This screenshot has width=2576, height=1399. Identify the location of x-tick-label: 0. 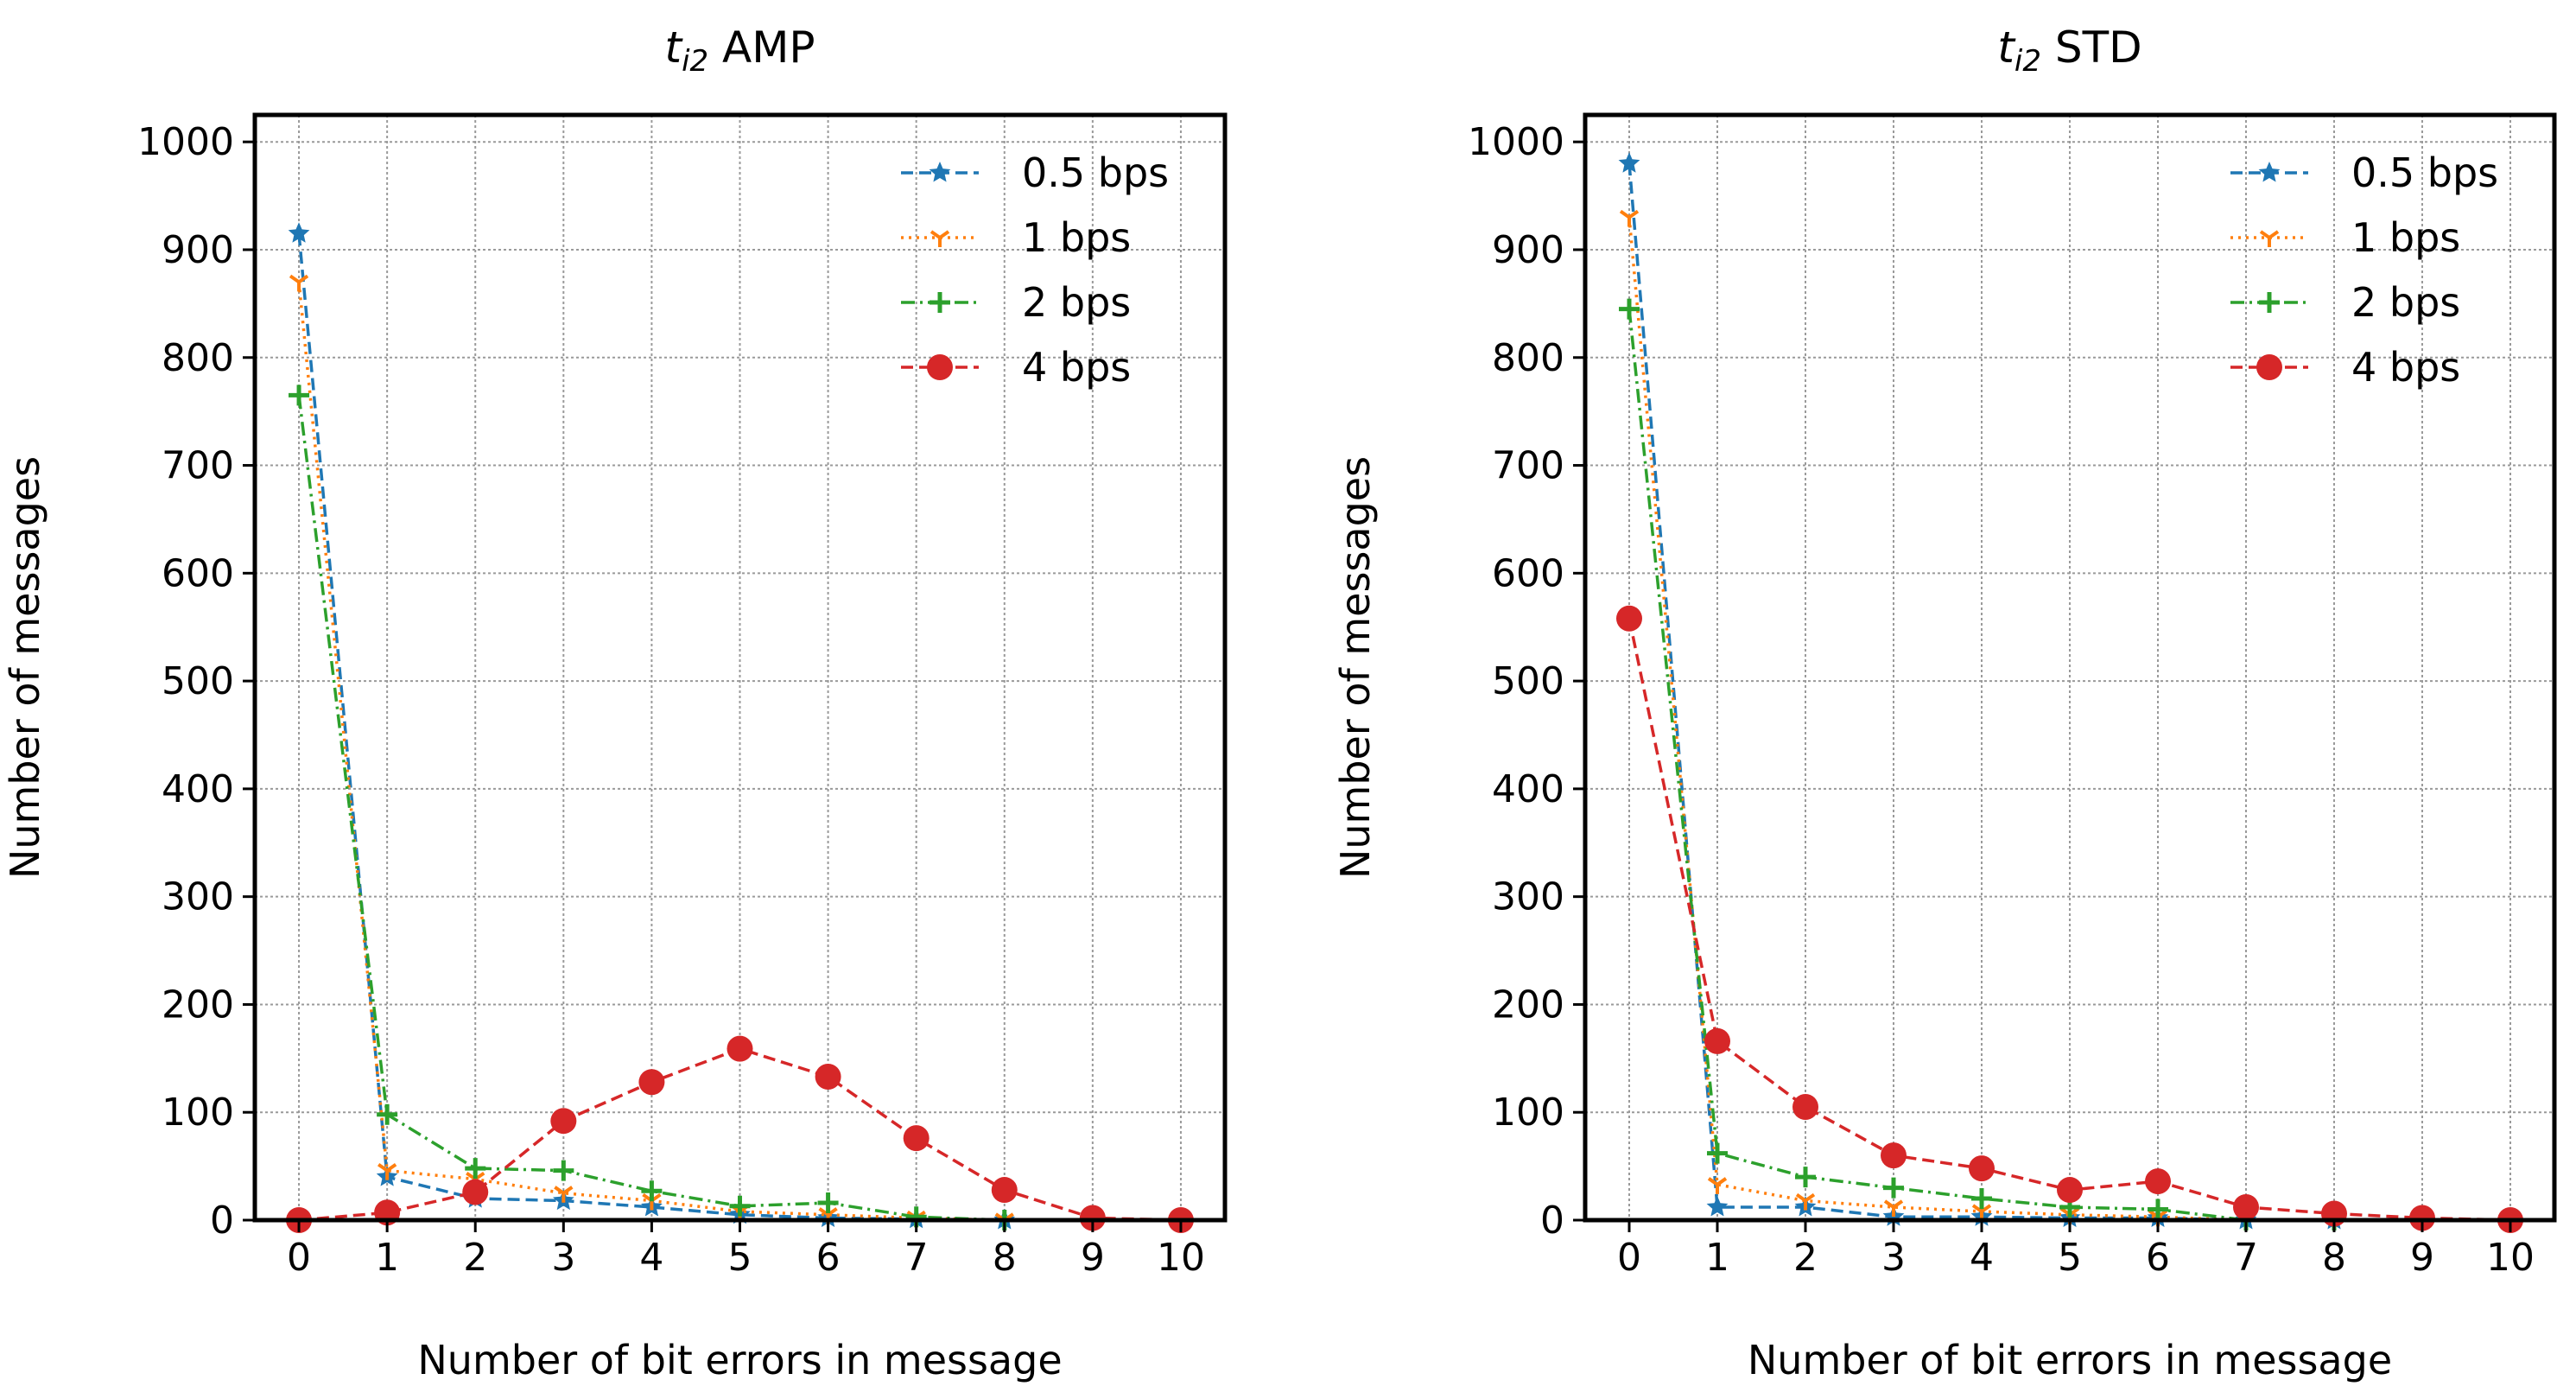
(299, 1258).